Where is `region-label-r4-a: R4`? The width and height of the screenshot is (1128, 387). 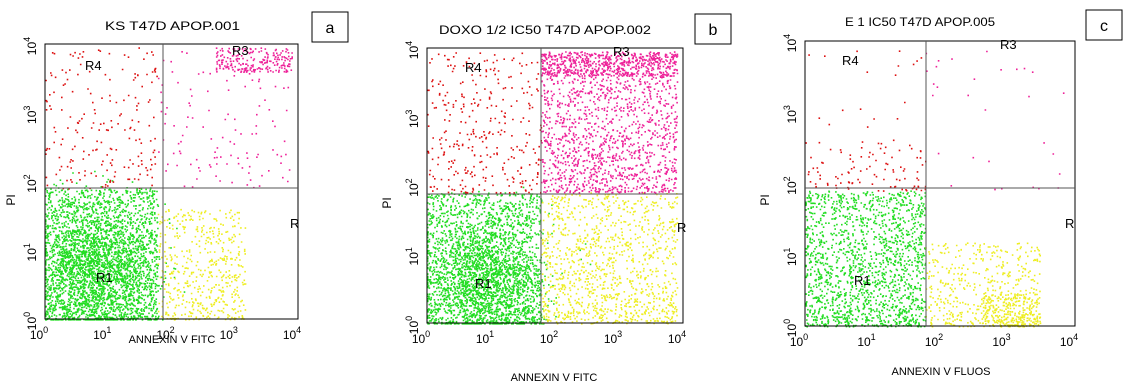 region-label-r4-a: R4 is located at coordinates (93, 65).